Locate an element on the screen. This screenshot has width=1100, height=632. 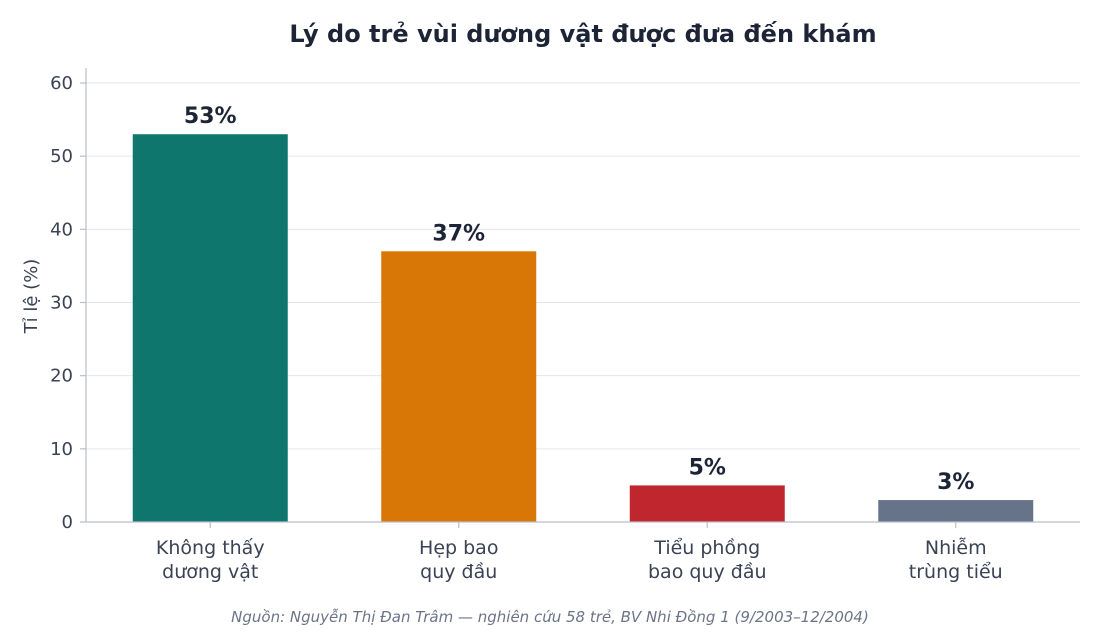
data-label: 5% is located at coordinates (707, 467).